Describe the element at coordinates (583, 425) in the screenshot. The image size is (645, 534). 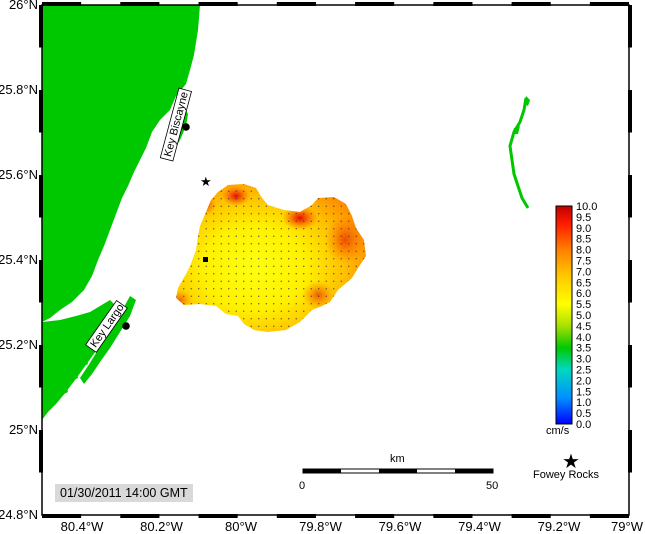
I see `colorbar-tick-label: 0.0` at that location.